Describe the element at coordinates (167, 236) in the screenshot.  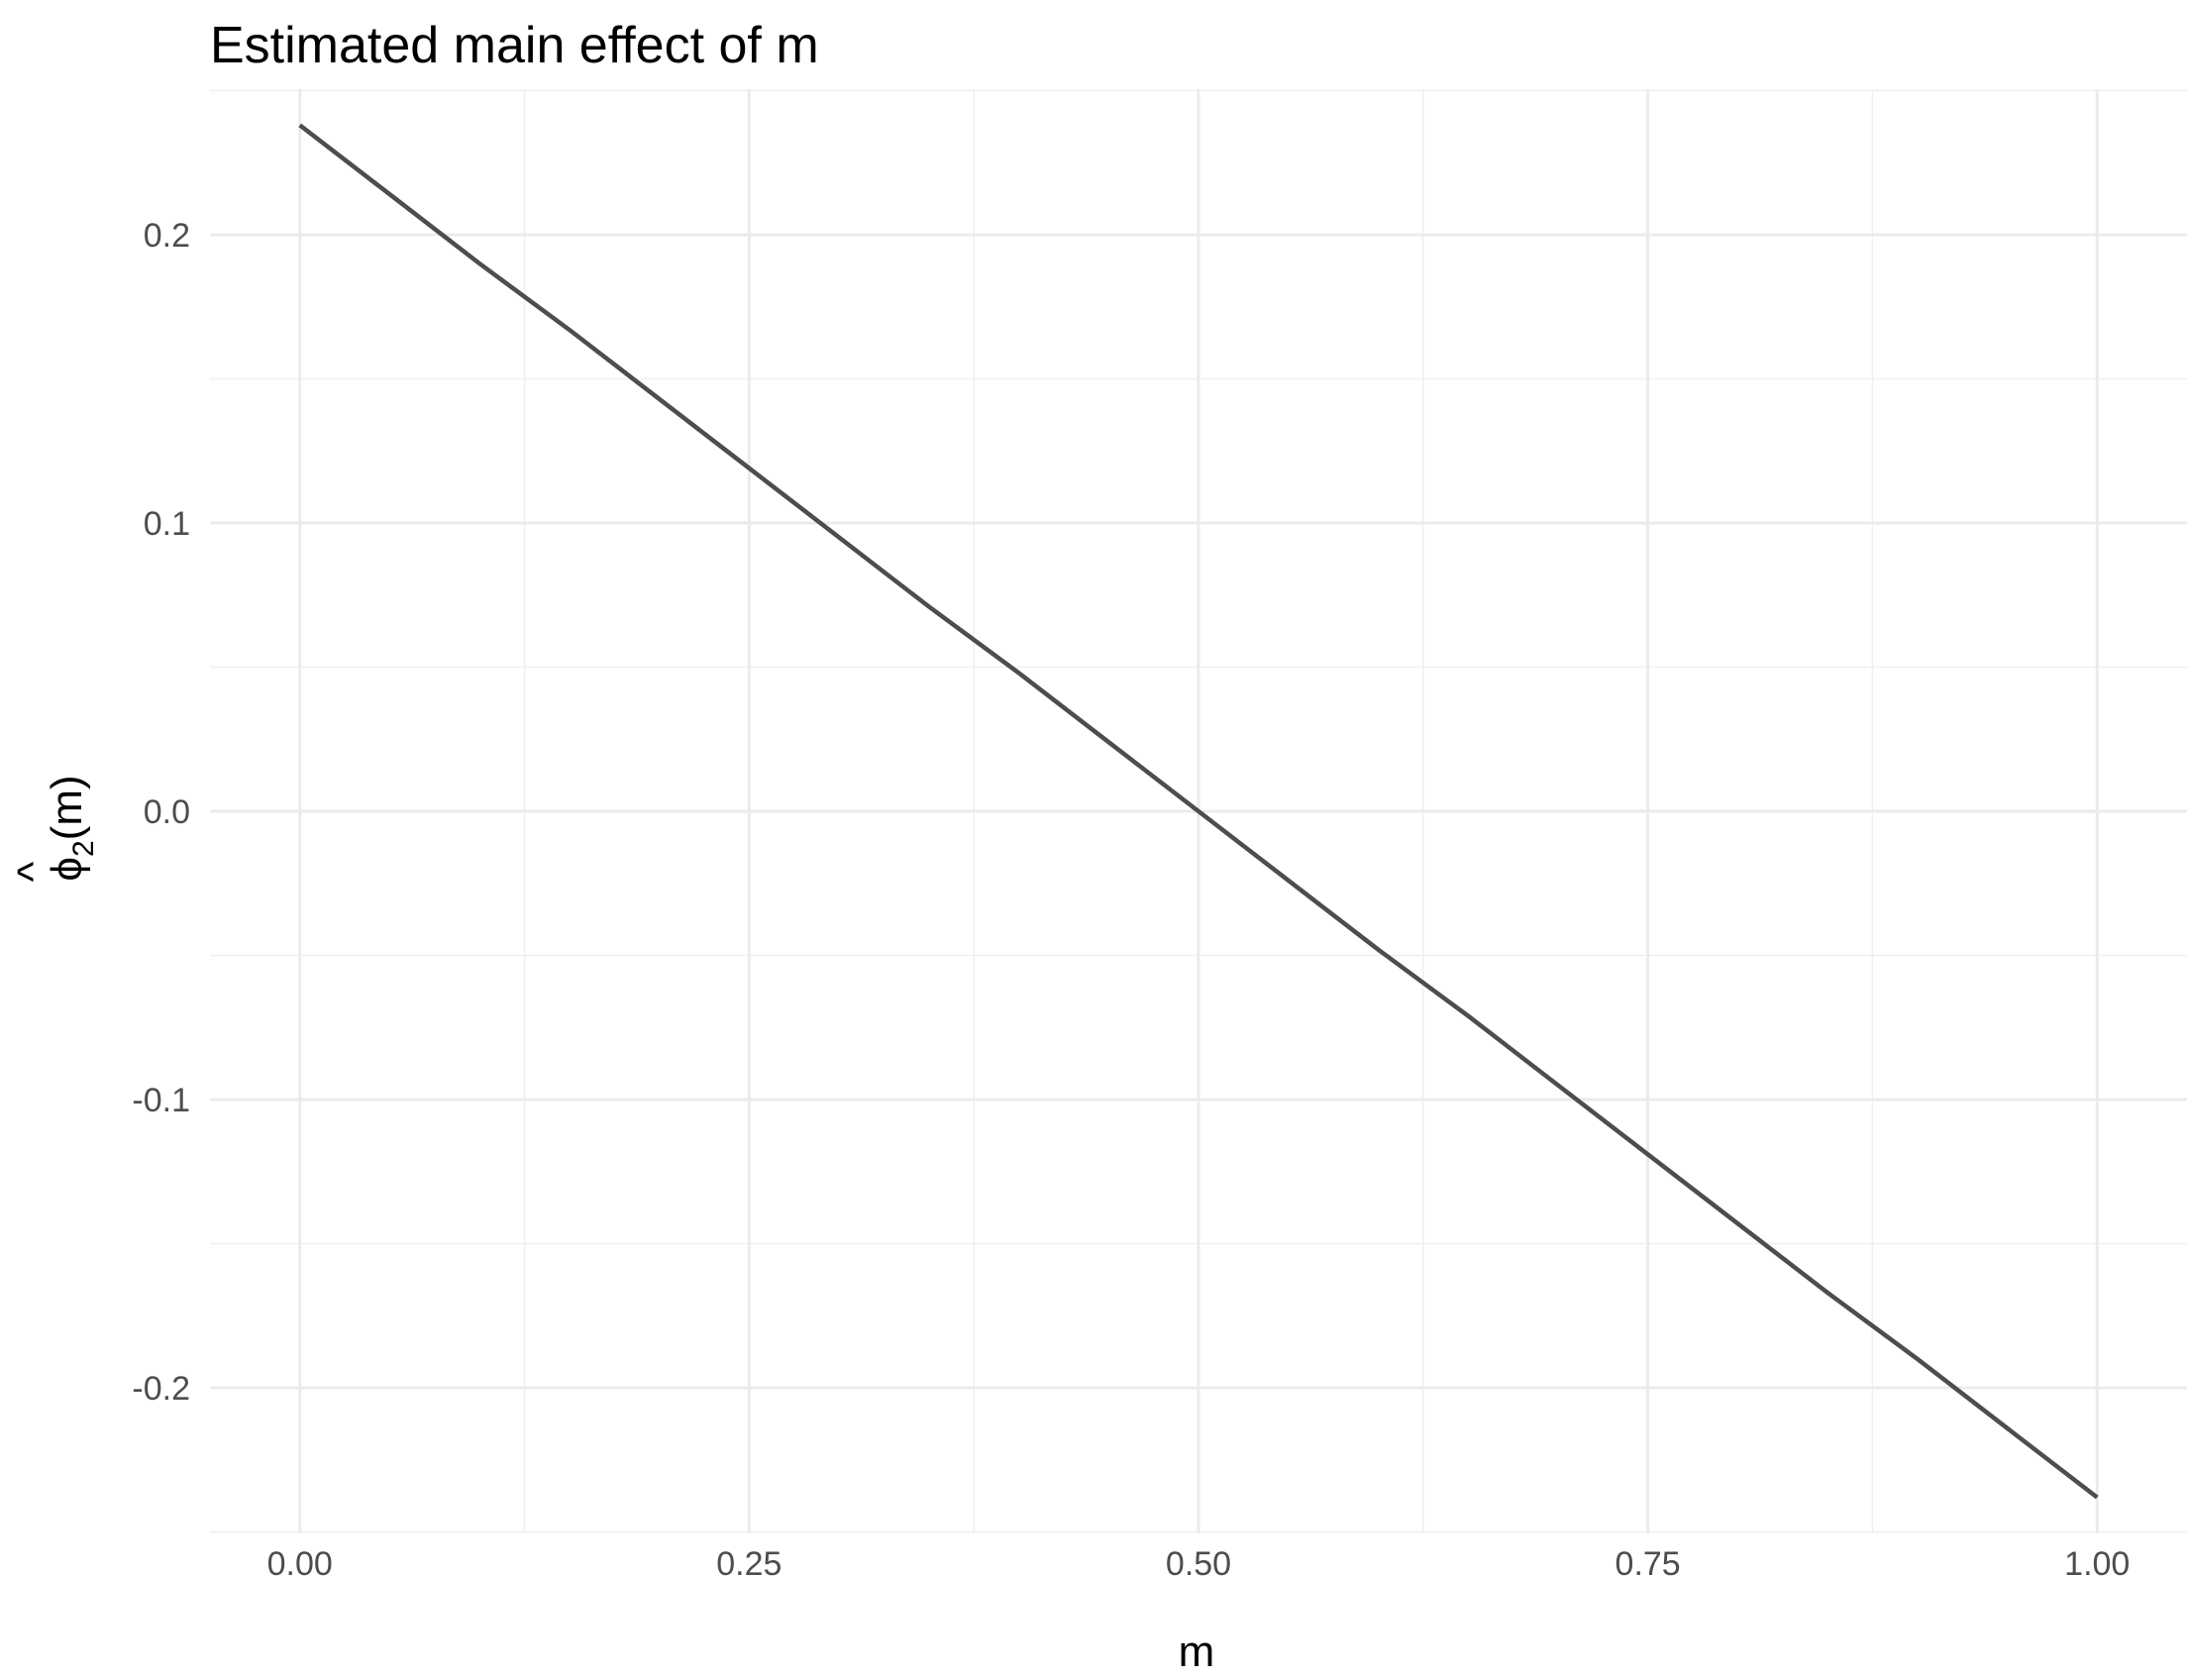
I see `y-tick-label: 0.2` at that location.